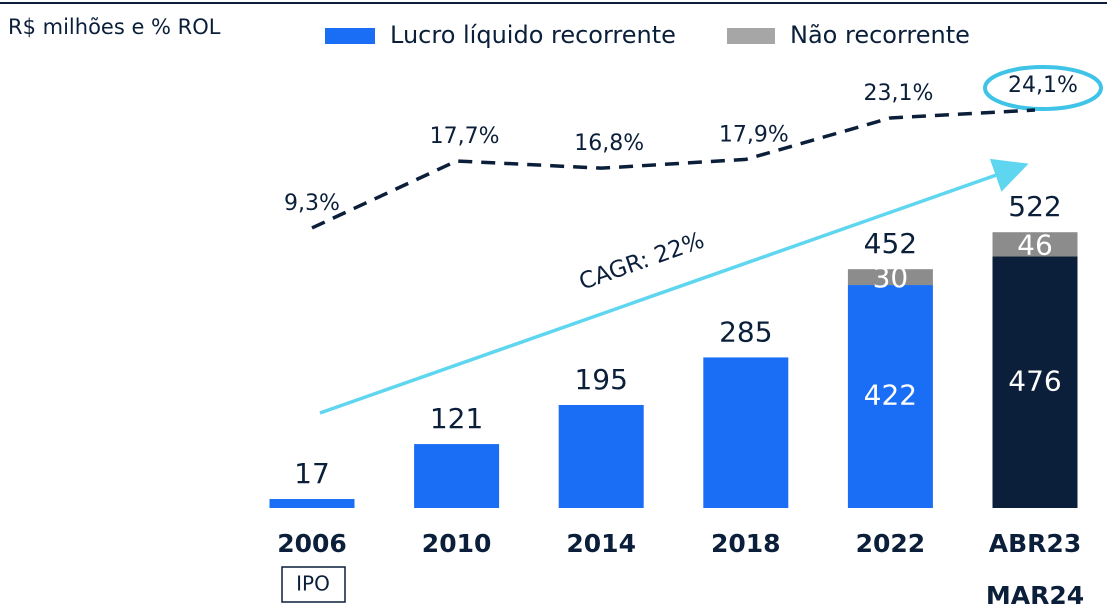 This screenshot has height=608, width=1107. I want to click on line-label: 17,9%, so click(754, 134).